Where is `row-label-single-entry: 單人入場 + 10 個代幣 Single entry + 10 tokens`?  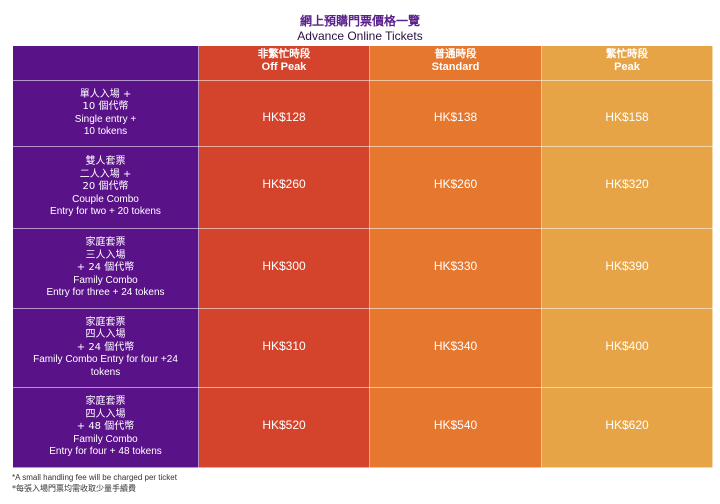 row-label-single-entry: 單人入場 + 10 個代幣 Single entry + 10 tokens is located at coordinates (105, 113).